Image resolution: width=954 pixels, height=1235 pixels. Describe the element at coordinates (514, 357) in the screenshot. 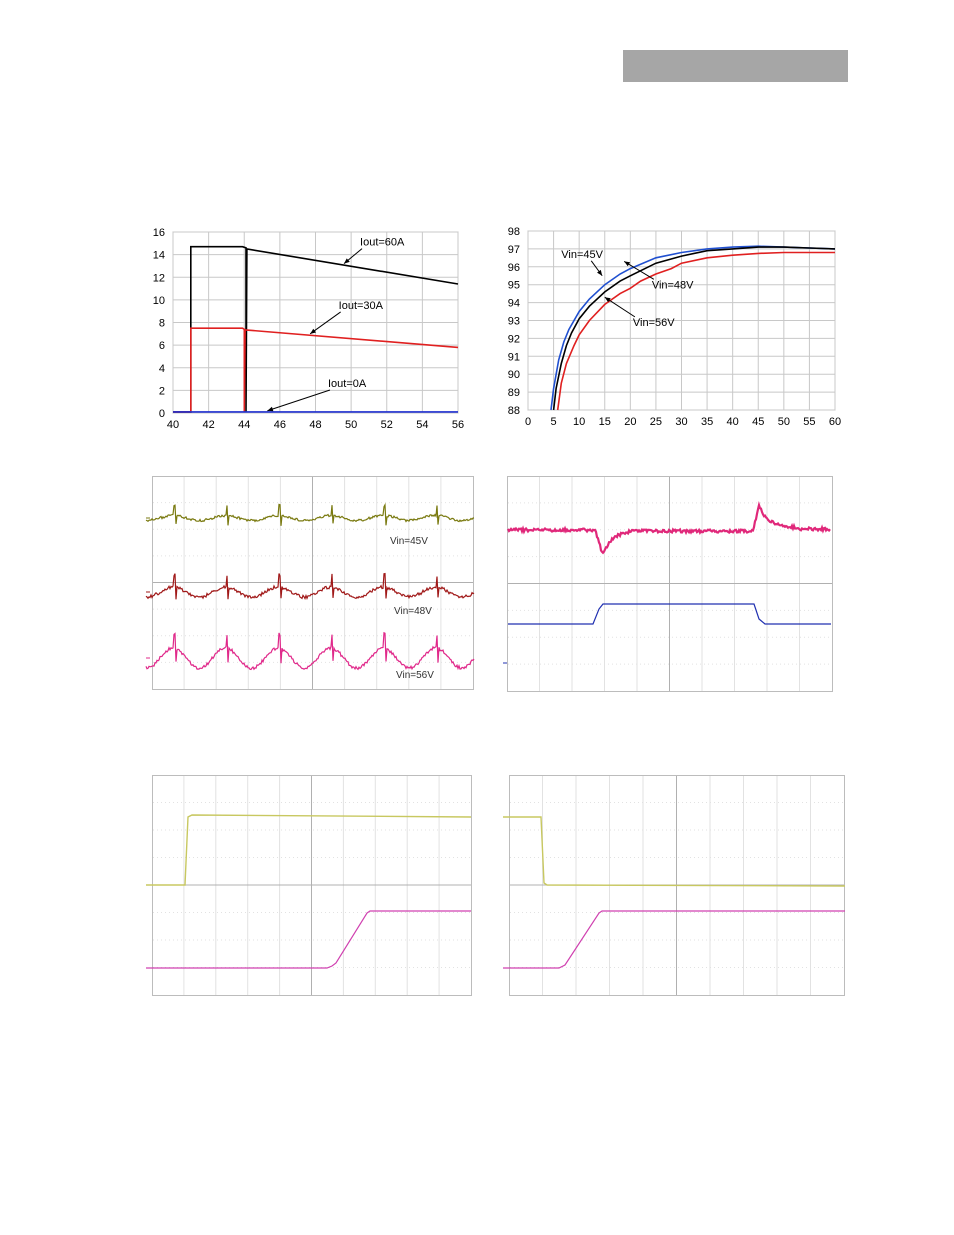

I see `y-tick-label: 91` at that location.